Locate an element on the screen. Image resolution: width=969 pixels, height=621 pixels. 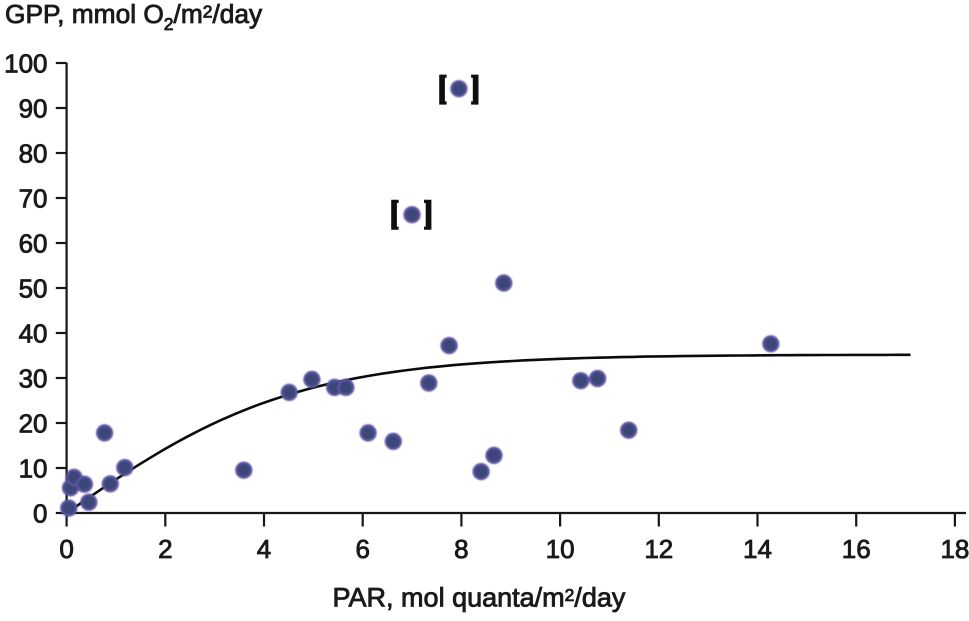
svg-text: 4 is located at coordinates (264, 549).